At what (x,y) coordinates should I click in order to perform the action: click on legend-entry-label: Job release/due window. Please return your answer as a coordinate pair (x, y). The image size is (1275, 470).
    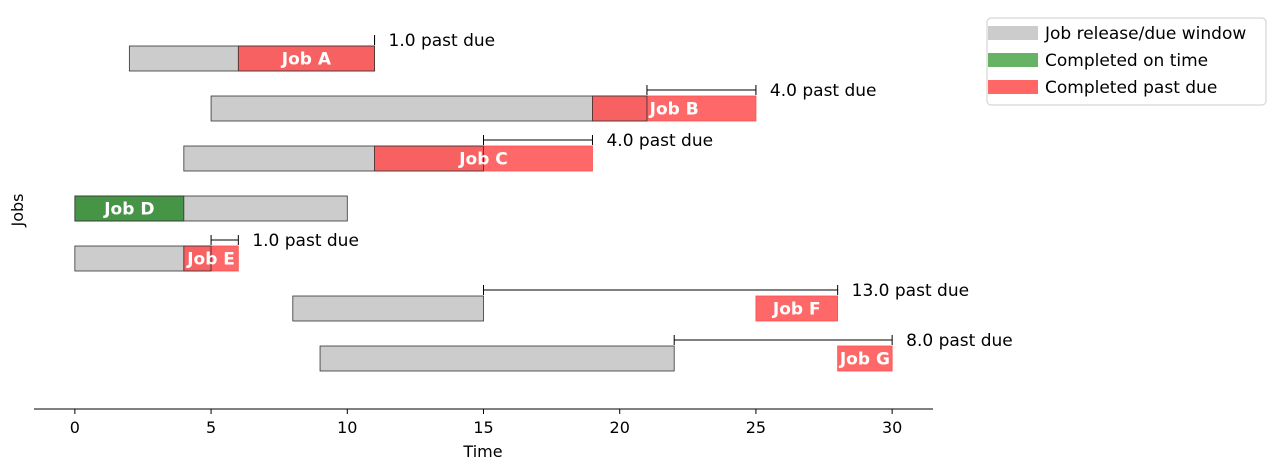
    Looking at the image, I should click on (1145, 34).